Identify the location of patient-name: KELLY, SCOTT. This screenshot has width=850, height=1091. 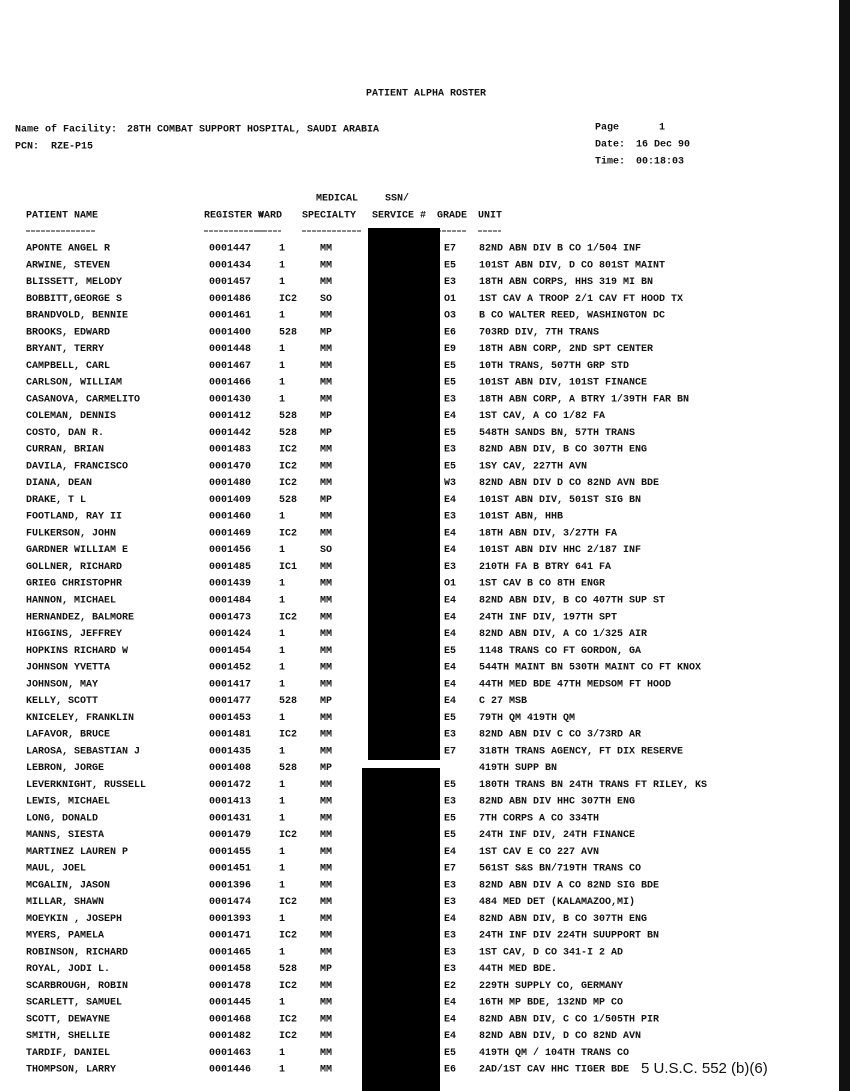
(62, 701).